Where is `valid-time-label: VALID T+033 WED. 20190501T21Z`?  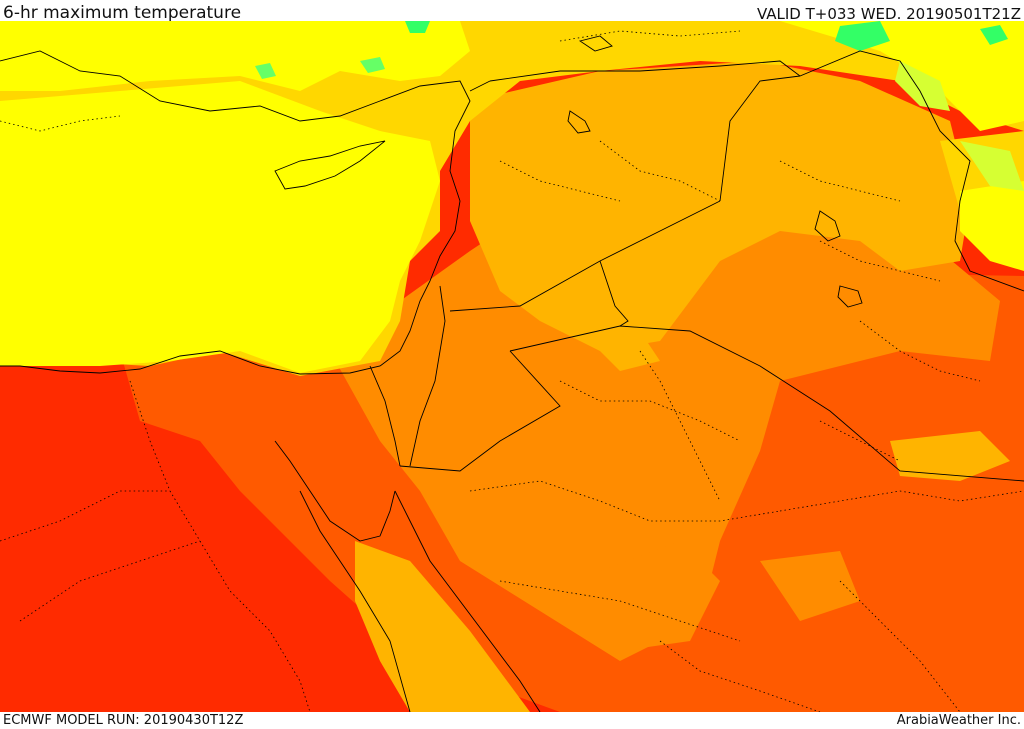
valid-time-label: VALID T+033 WED. 20190501T21Z is located at coordinates (888, 14).